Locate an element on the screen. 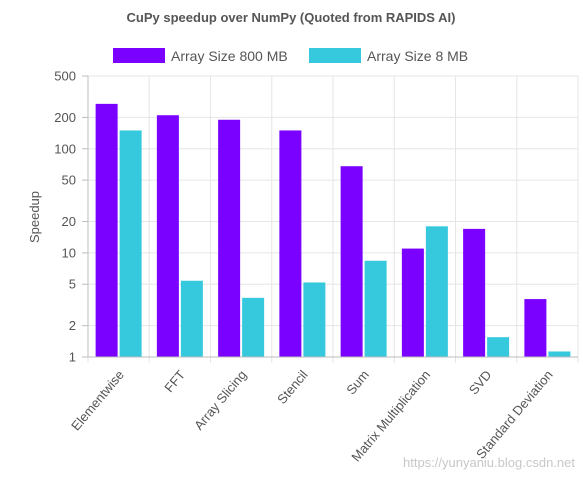 The image size is (583, 484). y-axis-ticks: 1 2 5 10 20 50 100 200 500 is located at coordinates (71, 217).